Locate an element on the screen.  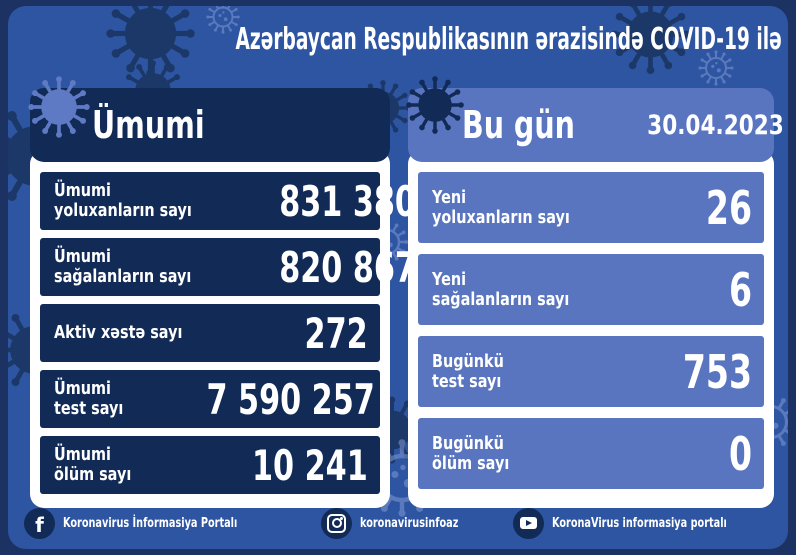
stat-value: 272 is located at coordinates (336, 333).